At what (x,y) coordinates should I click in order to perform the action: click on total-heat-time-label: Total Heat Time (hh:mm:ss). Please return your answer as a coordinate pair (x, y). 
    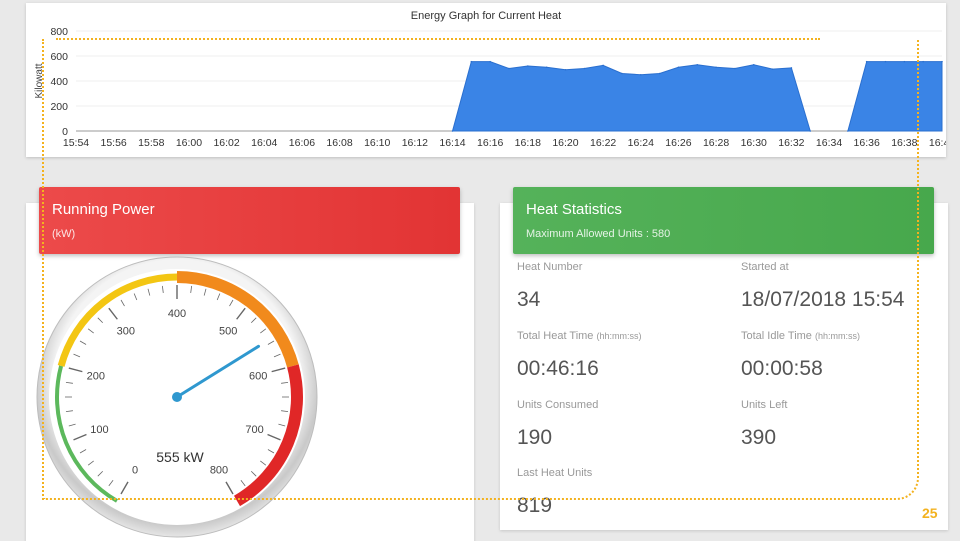
    Looking at the image, I should click on (579, 336).